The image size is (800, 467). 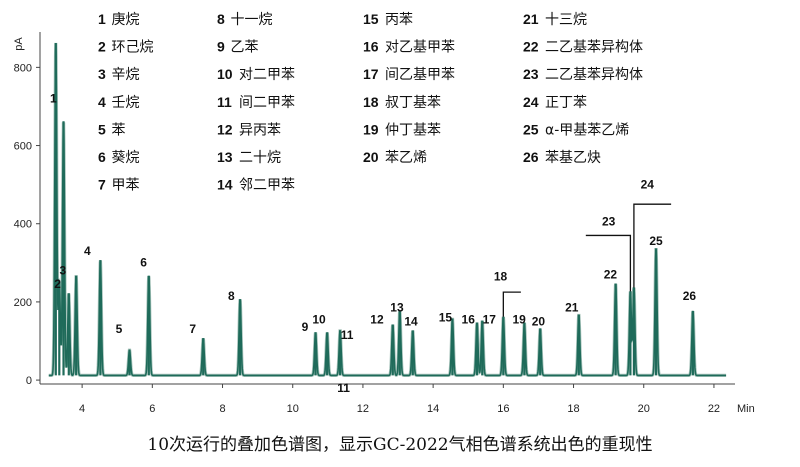 What do you see at coordinates (267, 185) in the screenshot?
I see `legend-compound-name: 邻二甲苯` at bounding box center [267, 185].